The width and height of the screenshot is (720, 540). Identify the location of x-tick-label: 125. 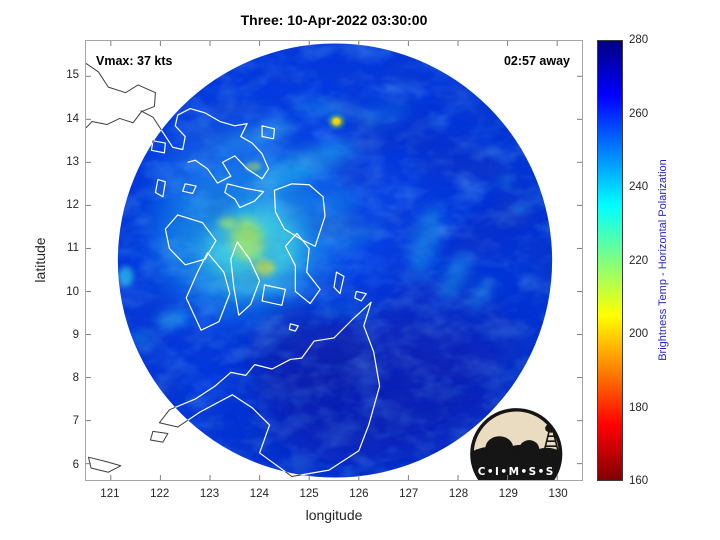
(309, 494).